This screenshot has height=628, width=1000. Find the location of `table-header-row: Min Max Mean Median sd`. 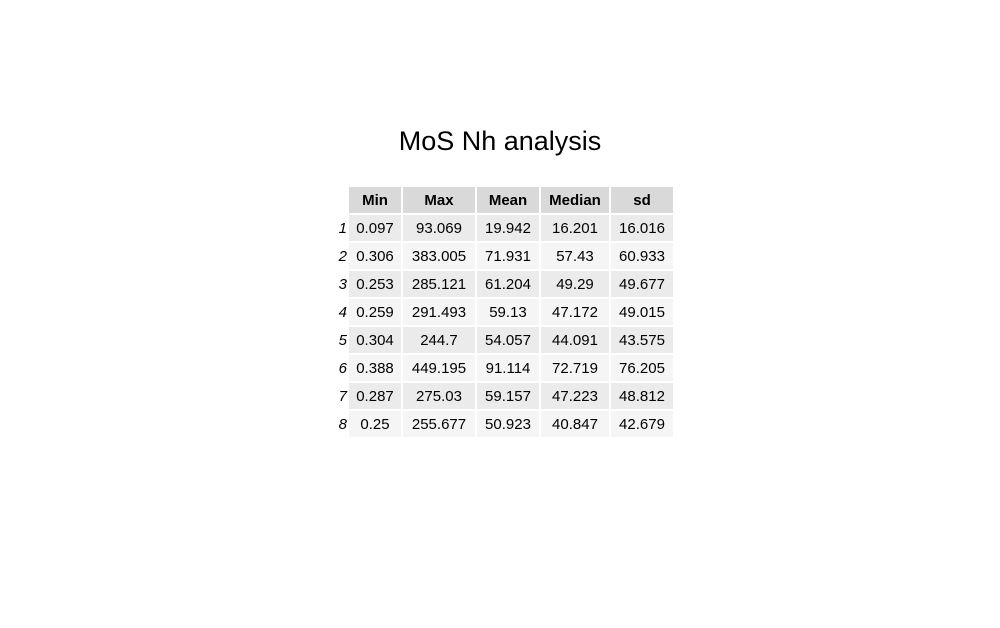

table-header-row: Min Max Mean Median sd is located at coordinates (503, 200).